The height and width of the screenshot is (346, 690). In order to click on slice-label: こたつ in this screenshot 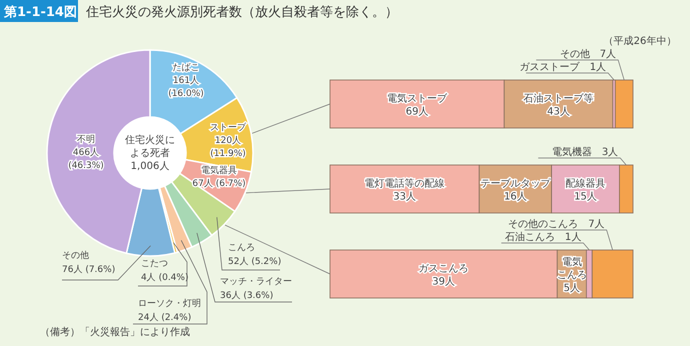, I will do `click(154, 264)`.